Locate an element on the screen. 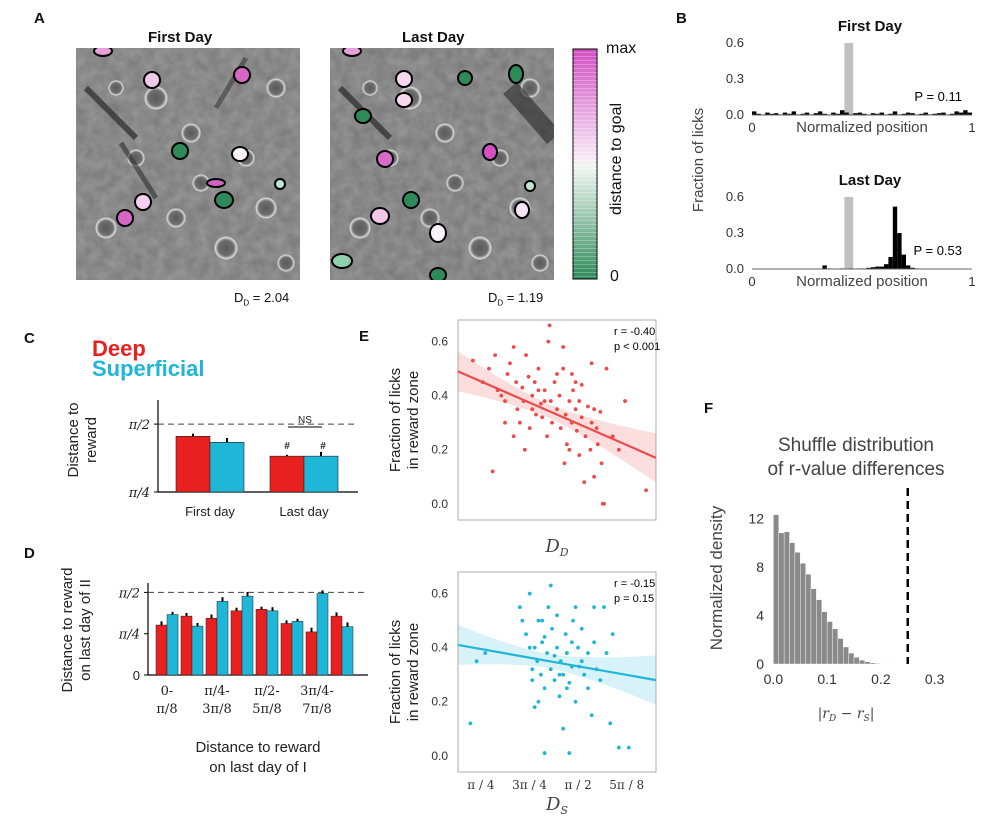  chart-title: Last Day is located at coordinates (870, 180).